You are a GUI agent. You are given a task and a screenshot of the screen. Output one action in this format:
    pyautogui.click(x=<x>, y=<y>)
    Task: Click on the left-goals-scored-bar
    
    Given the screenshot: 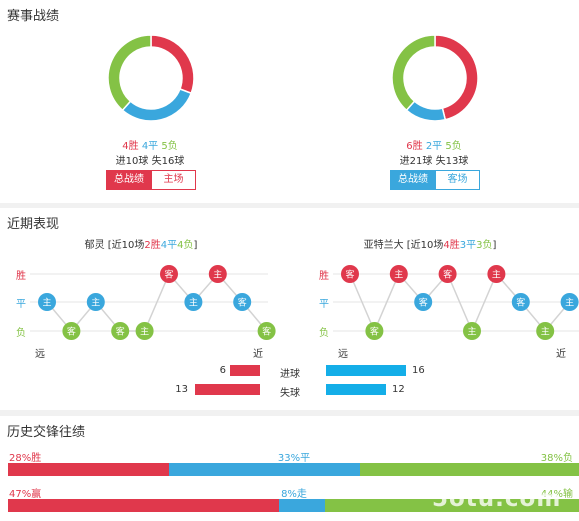 What is the action you would take?
    pyautogui.click(x=245, y=370)
    